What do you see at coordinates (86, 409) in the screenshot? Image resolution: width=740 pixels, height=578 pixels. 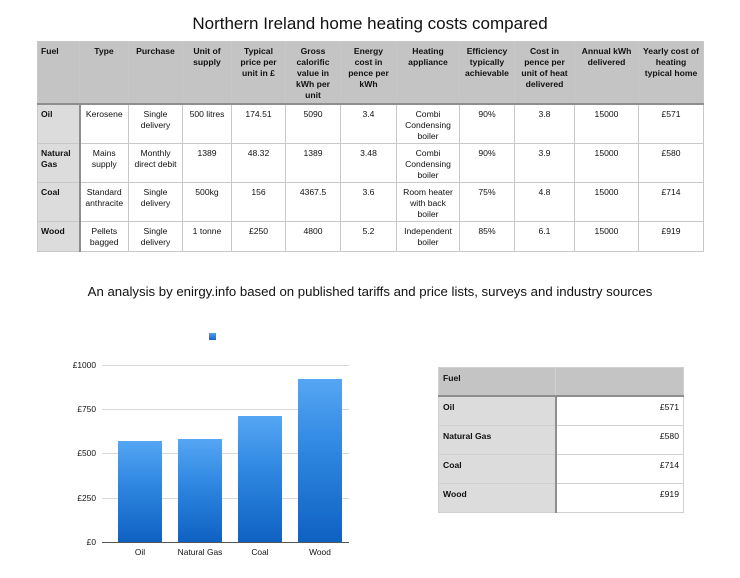 I see `y-tick-label: £750` at bounding box center [86, 409].